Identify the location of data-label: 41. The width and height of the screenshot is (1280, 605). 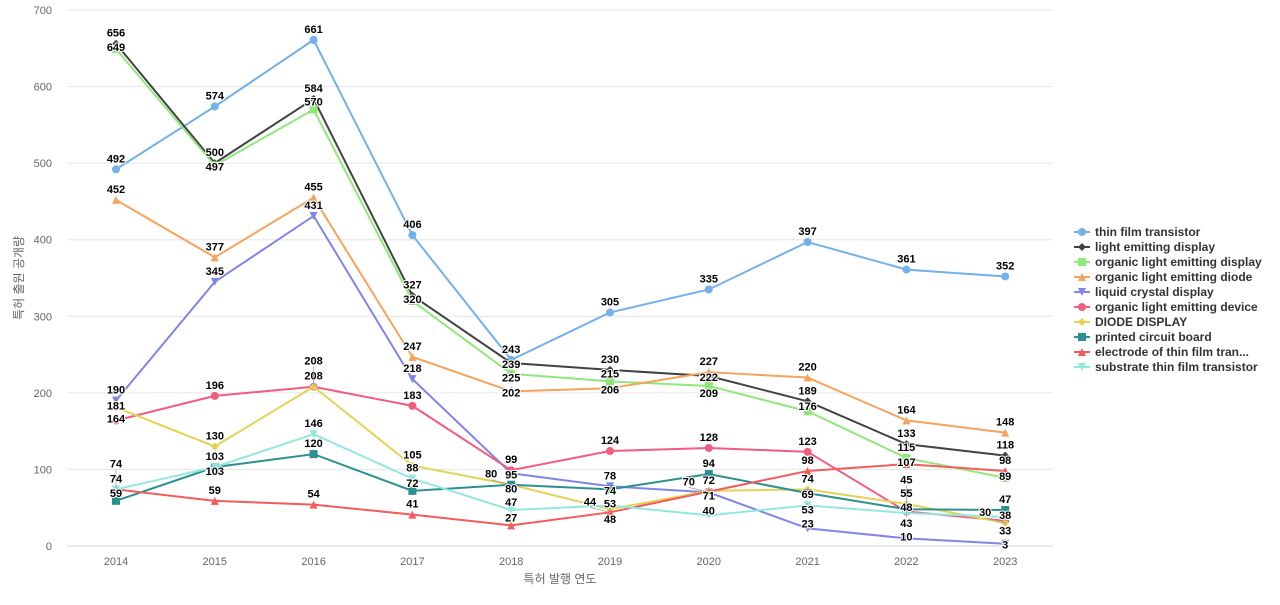
(412, 505).